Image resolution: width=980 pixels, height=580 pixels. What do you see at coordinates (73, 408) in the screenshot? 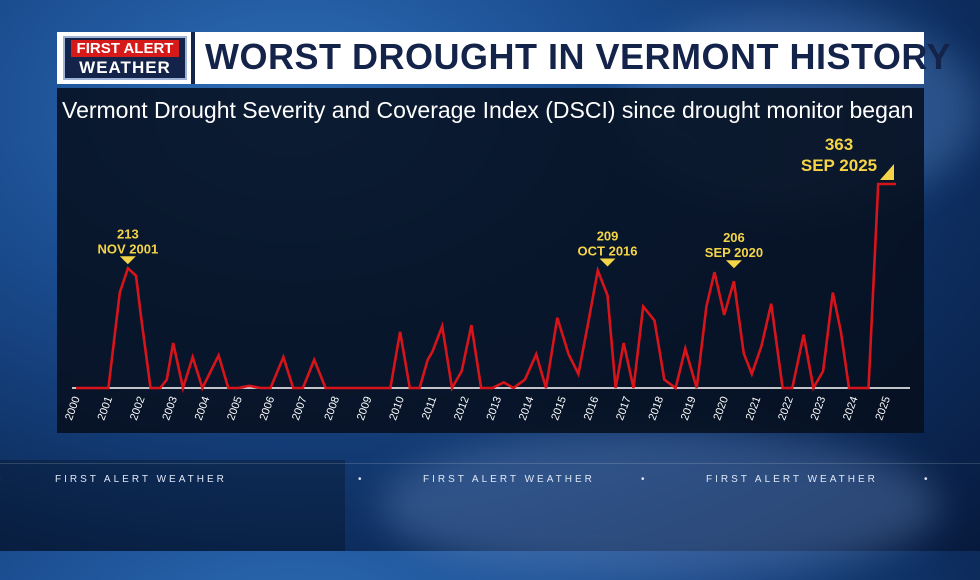
I see `x-tick-label: 2000` at bounding box center [73, 408].